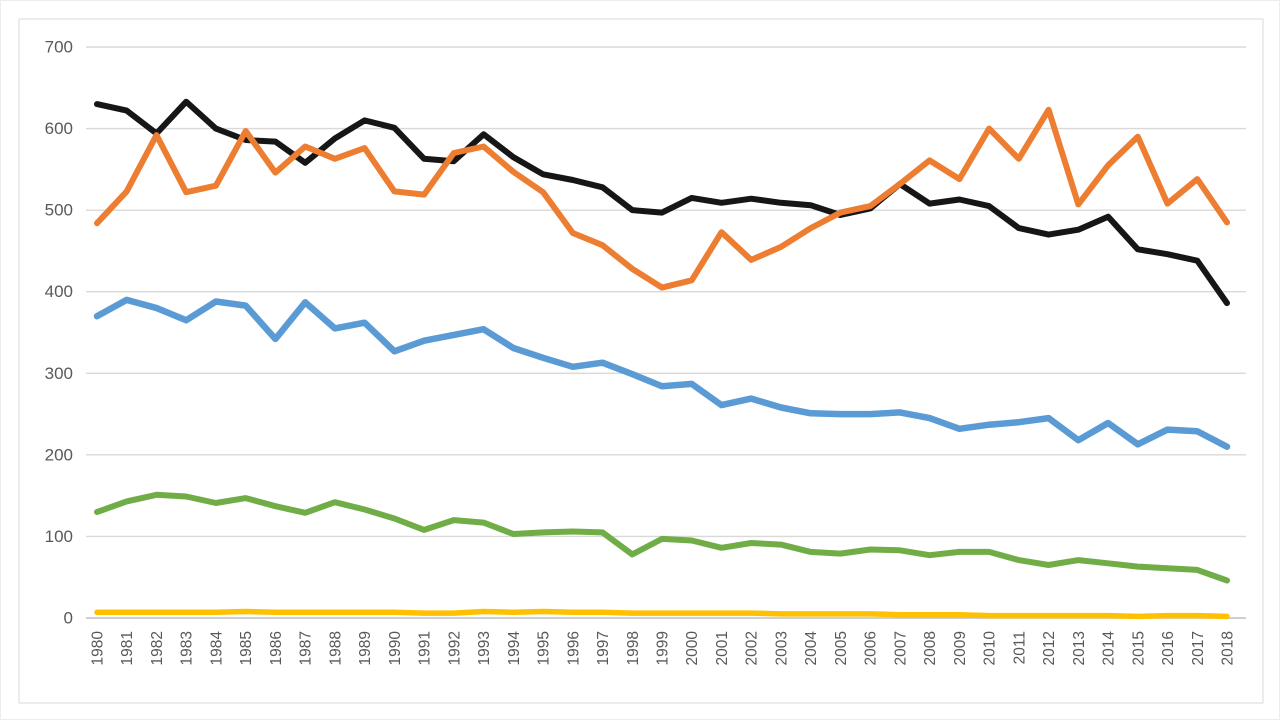 Image resolution: width=1280 pixels, height=720 pixels. What do you see at coordinates (59, 128) in the screenshot?
I see `y-tick-label: 600` at bounding box center [59, 128].